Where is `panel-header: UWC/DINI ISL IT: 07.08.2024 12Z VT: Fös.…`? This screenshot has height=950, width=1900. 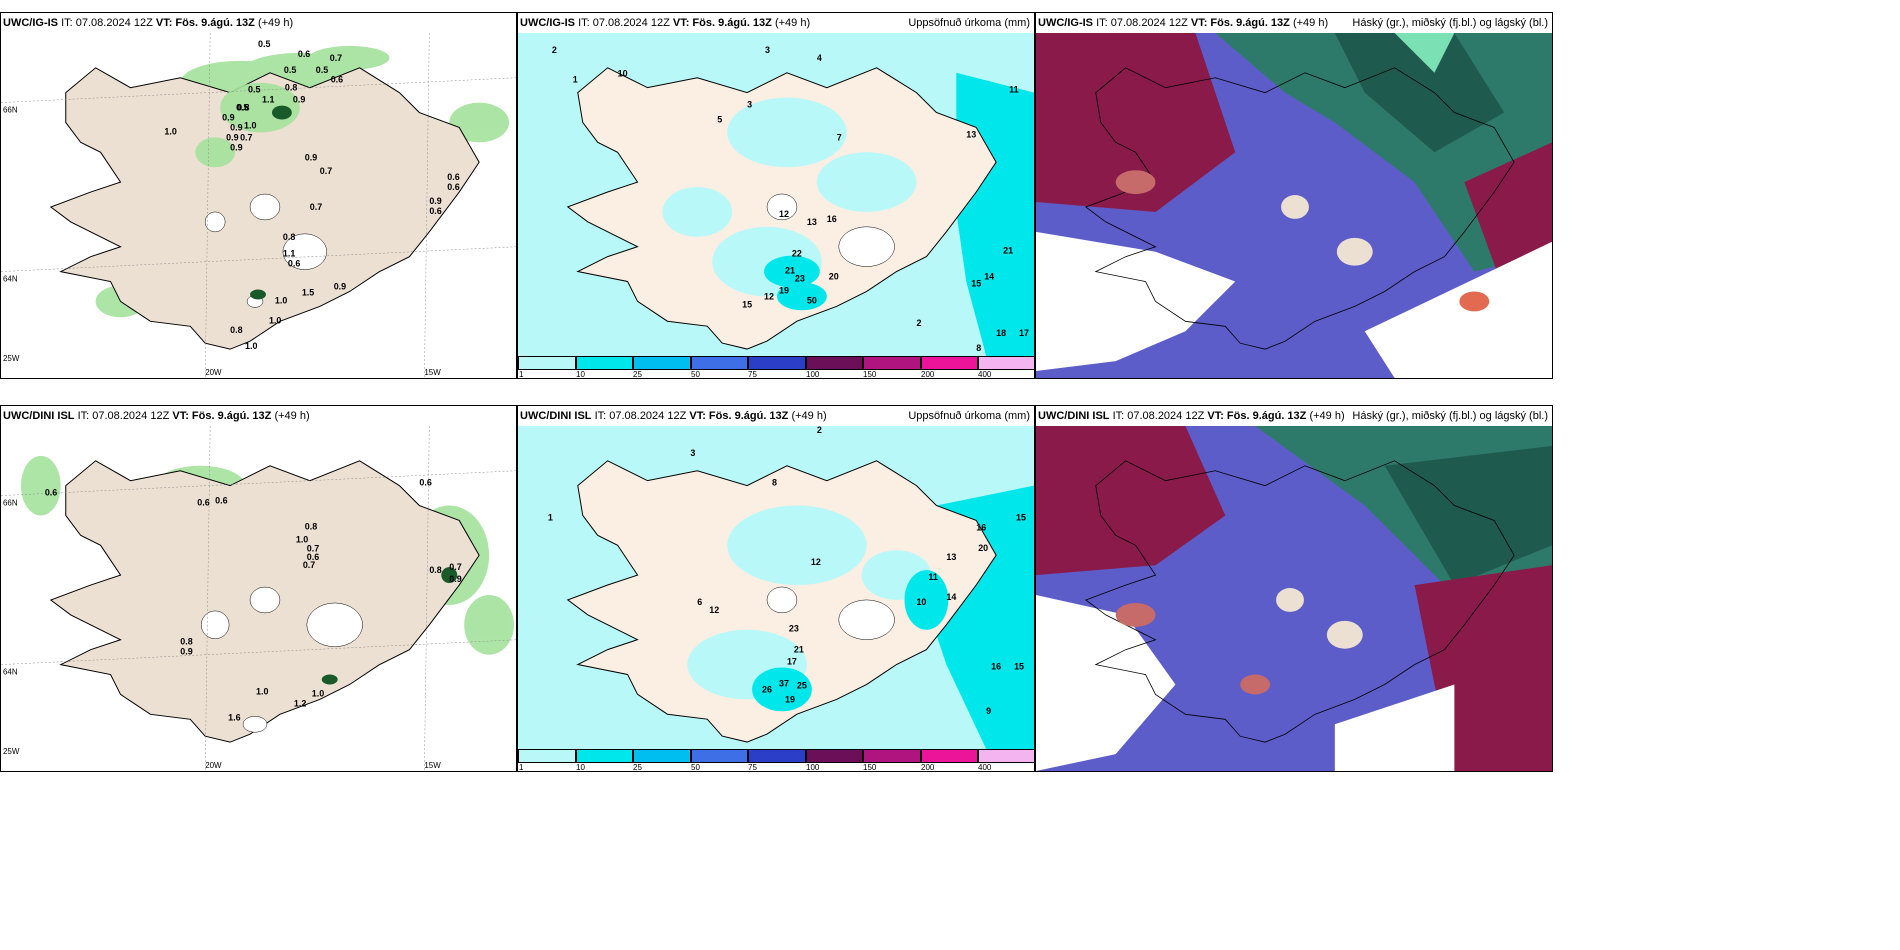 panel-header: UWC/DINI ISL IT: 07.08.2024 12Z VT: Fös.… is located at coordinates (156, 416).